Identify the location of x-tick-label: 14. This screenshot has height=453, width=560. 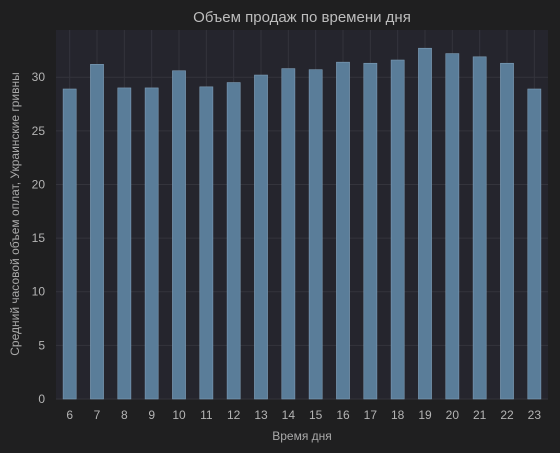
(289, 415).